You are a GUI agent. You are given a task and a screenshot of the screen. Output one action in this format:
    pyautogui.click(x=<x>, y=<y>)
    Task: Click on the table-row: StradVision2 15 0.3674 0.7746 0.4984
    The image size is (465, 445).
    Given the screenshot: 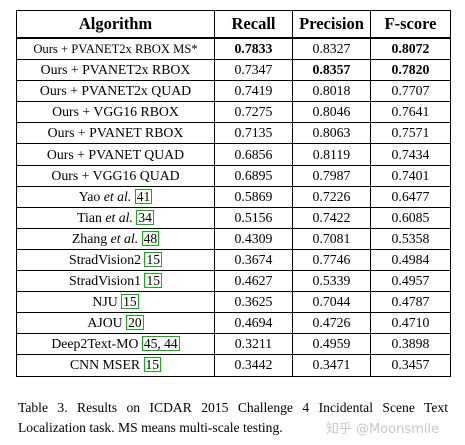 What is the action you would take?
    pyautogui.click(x=233, y=260)
    